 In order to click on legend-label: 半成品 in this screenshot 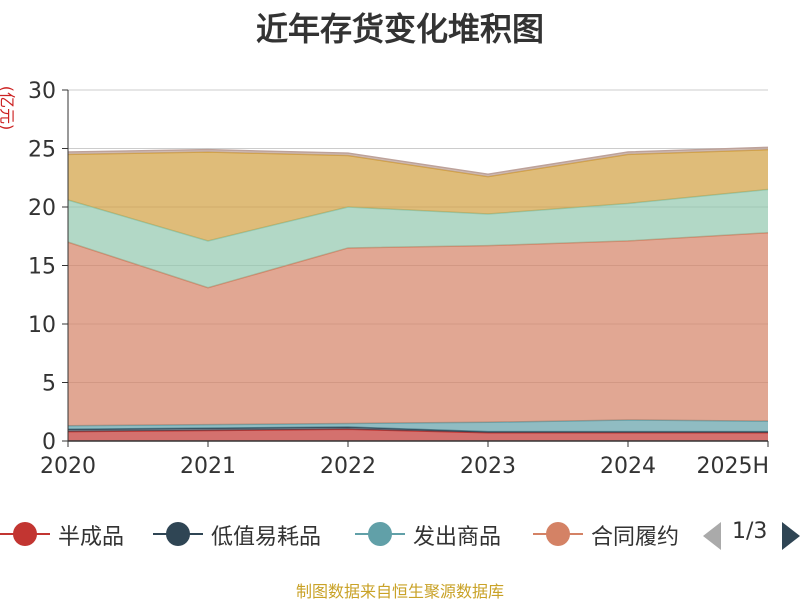, I will do `click(91, 537)`.